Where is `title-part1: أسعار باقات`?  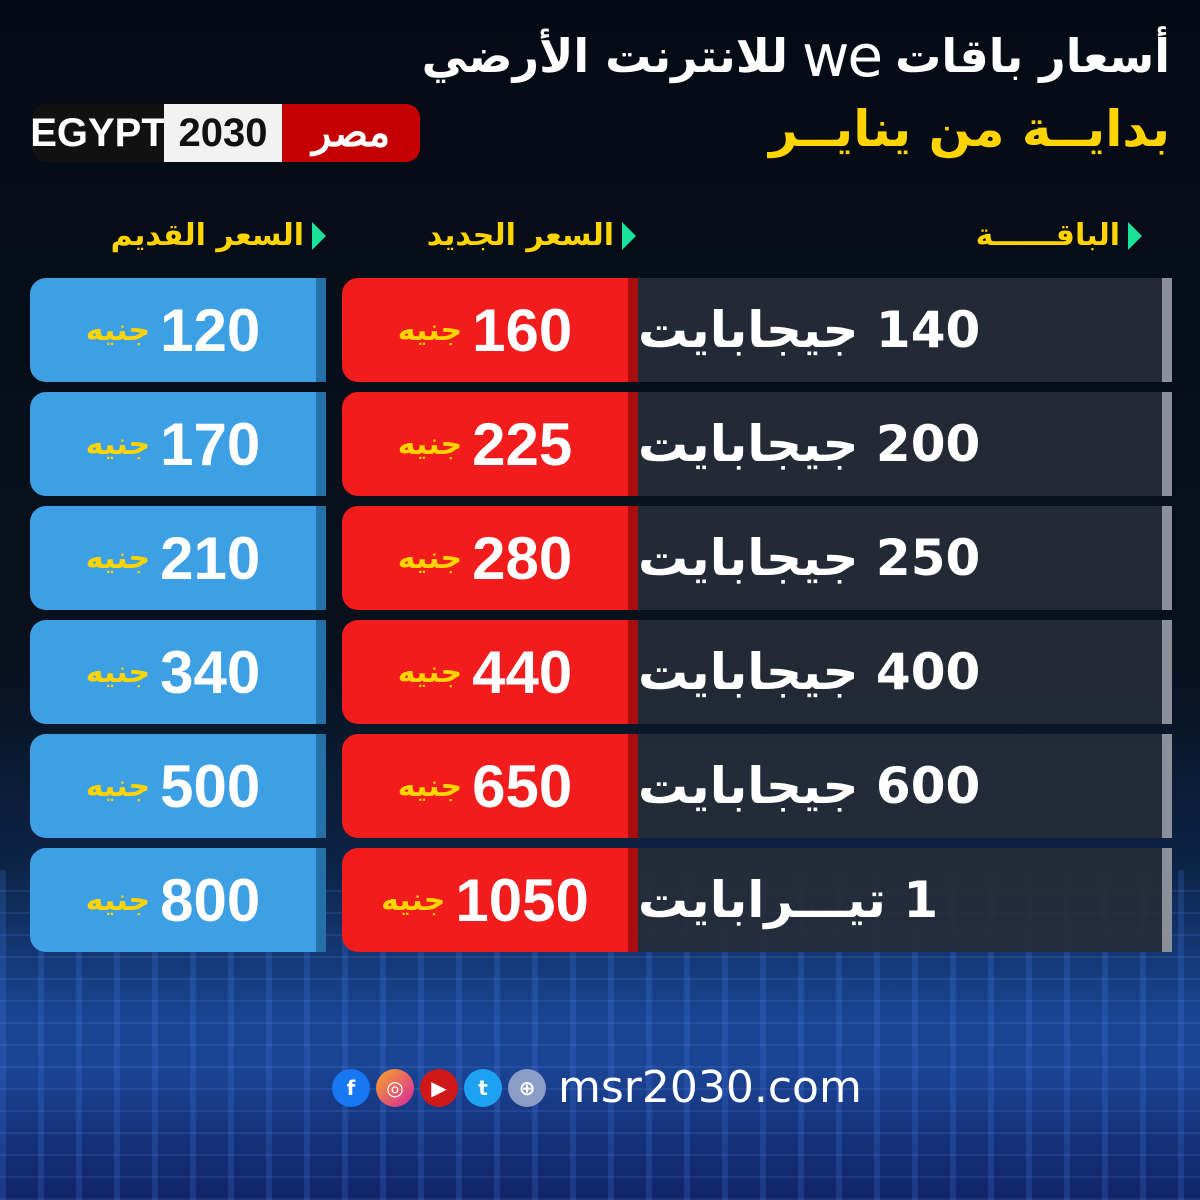
title-part1: أسعار باقات is located at coordinates (1032, 56).